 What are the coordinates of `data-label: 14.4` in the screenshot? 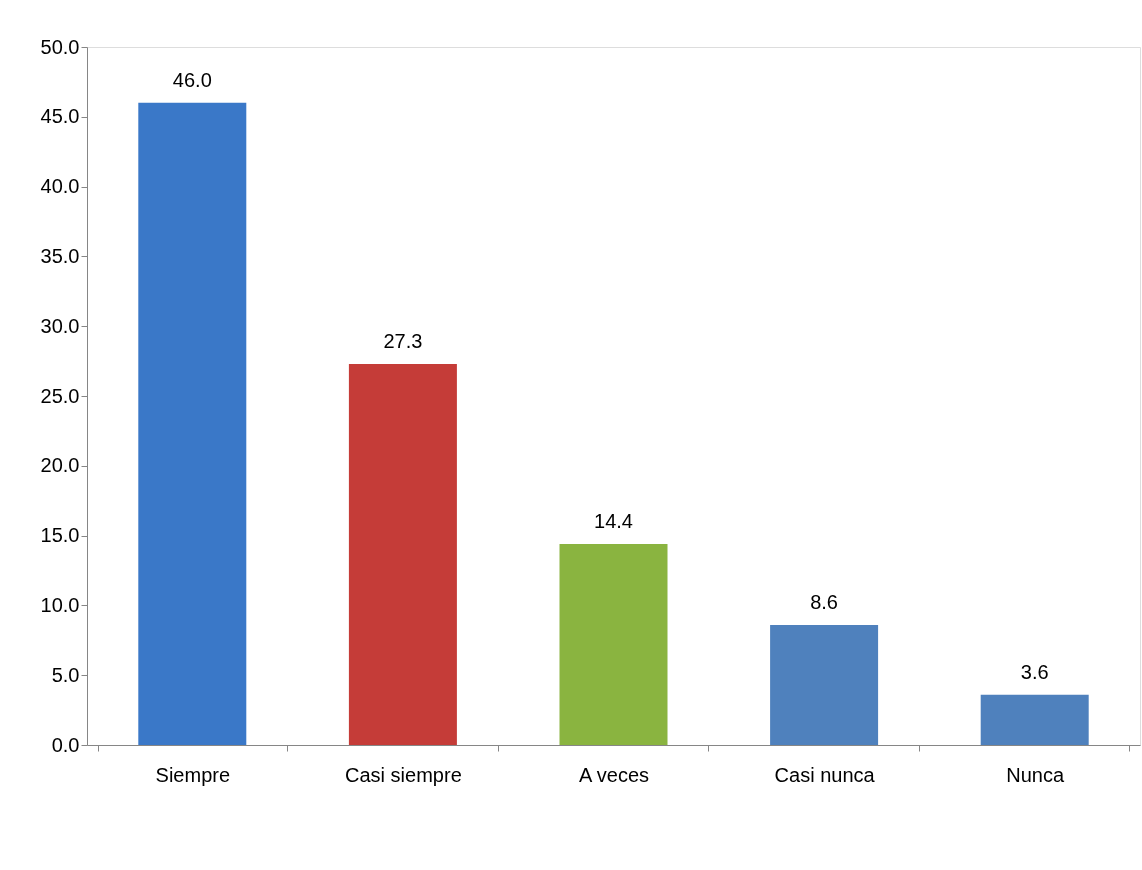 It's located at (613, 520).